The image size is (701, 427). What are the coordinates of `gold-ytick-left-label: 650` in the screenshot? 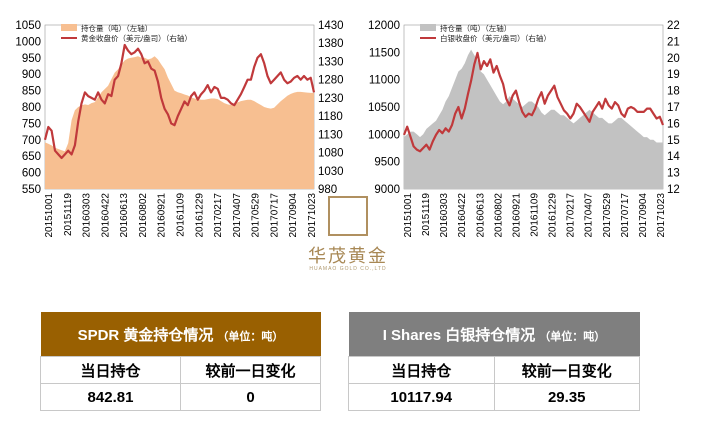 It's located at (31, 157).